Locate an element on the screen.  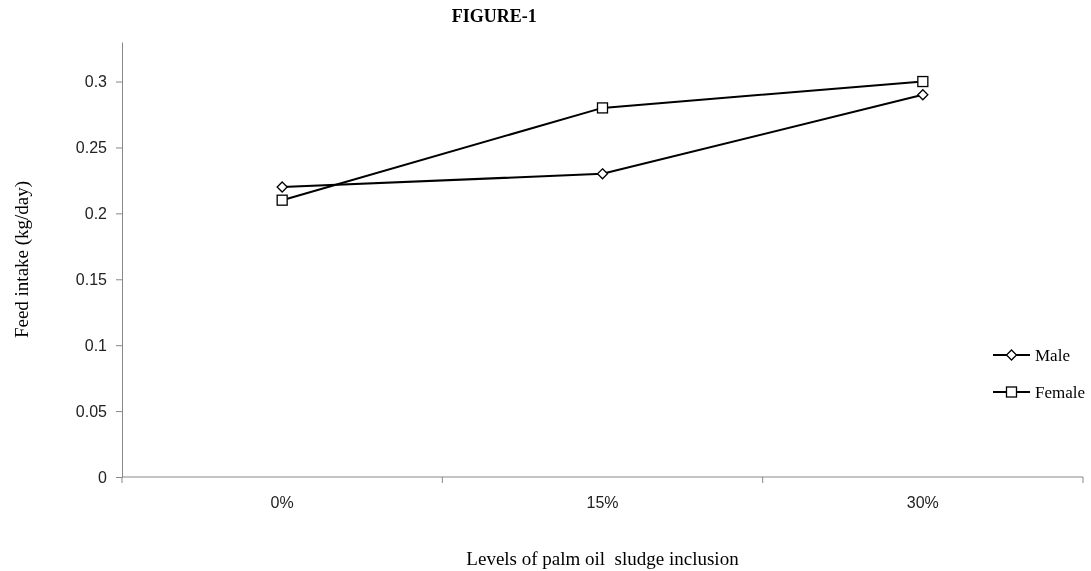
y-tick-label: 0.2 is located at coordinates (96, 213).